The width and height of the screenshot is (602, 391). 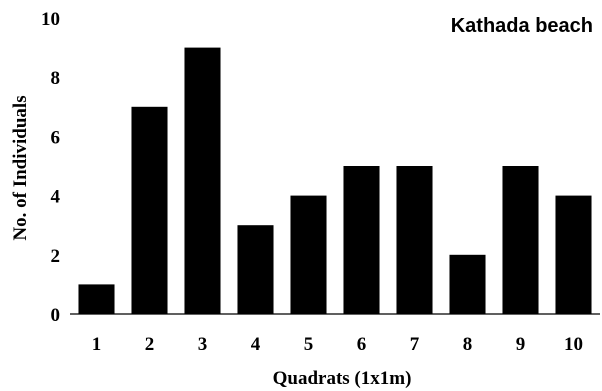 What do you see at coordinates (150, 344) in the screenshot?
I see `x-tick-2: 2` at bounding box center [150, 344].